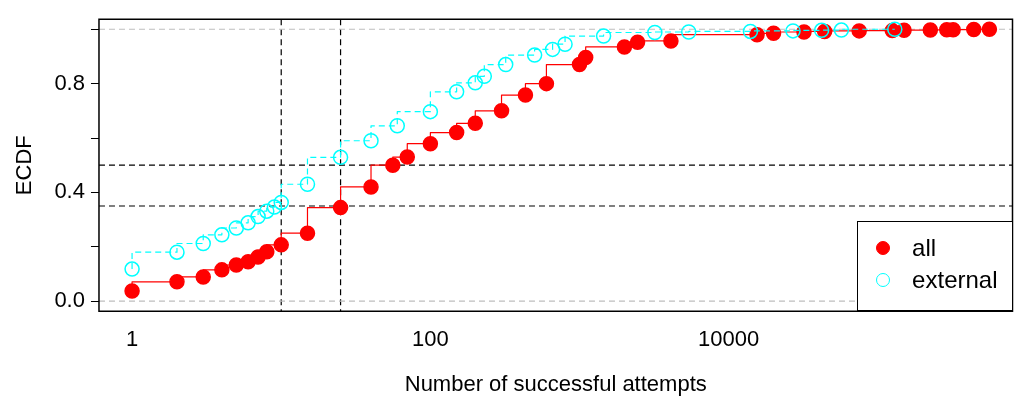  I want to click on y-axis-title: ECDF, so click(24, 165).